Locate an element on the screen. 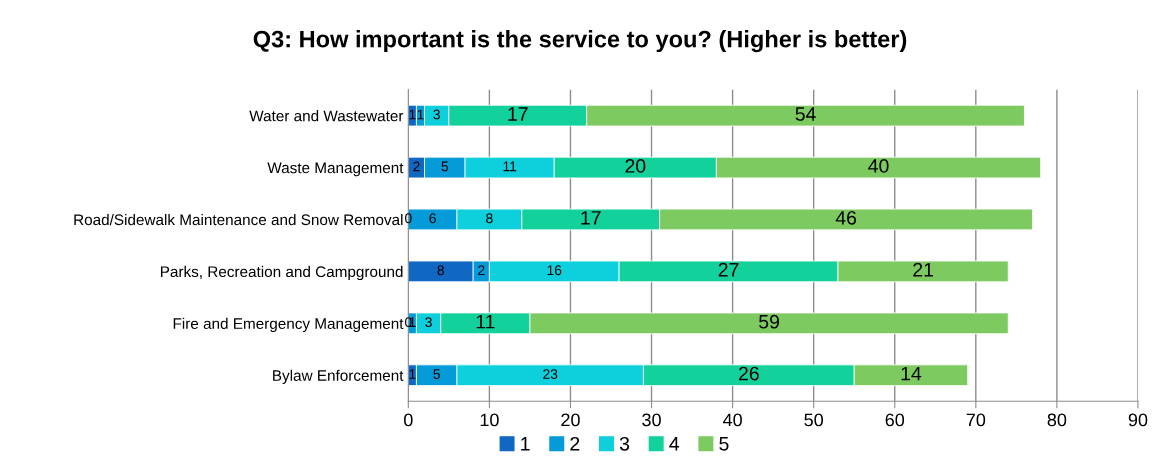 The image size is (1160, 472). x-tick-label: 0 is located at coordinates (408, 420).